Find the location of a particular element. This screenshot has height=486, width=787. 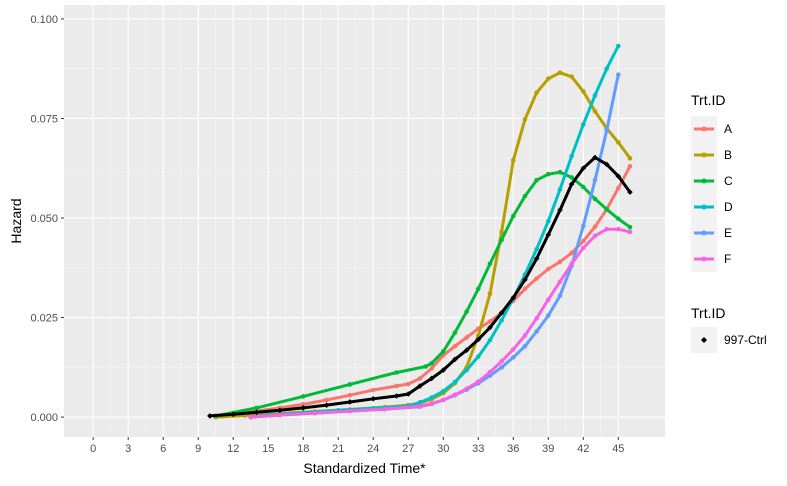

x-tick-label: 15 is located at coordinates (268, 449).